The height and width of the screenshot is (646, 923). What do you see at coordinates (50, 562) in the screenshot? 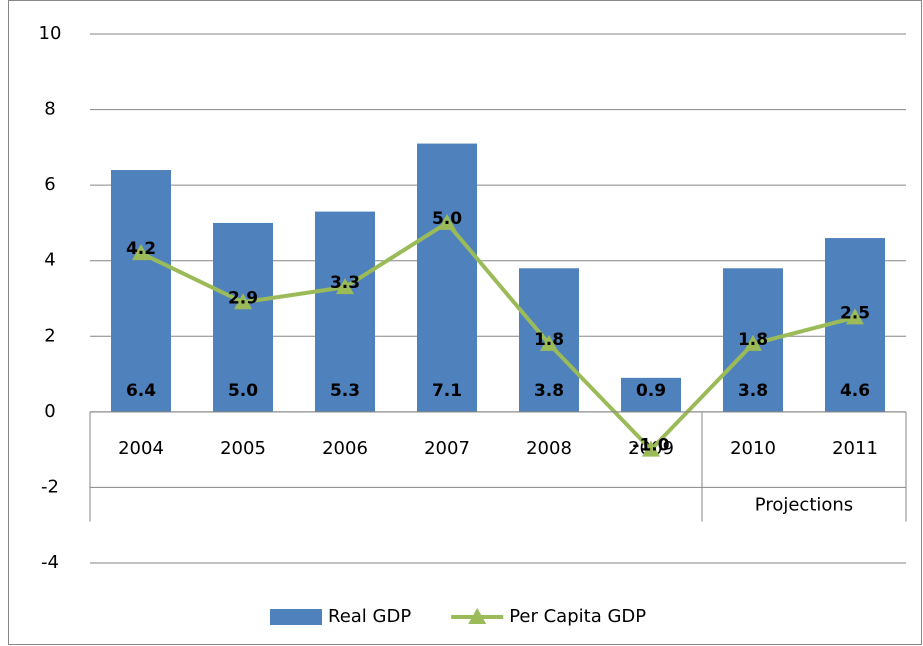
I see `y-tick-label: -4` at bounding box center [50, 562].